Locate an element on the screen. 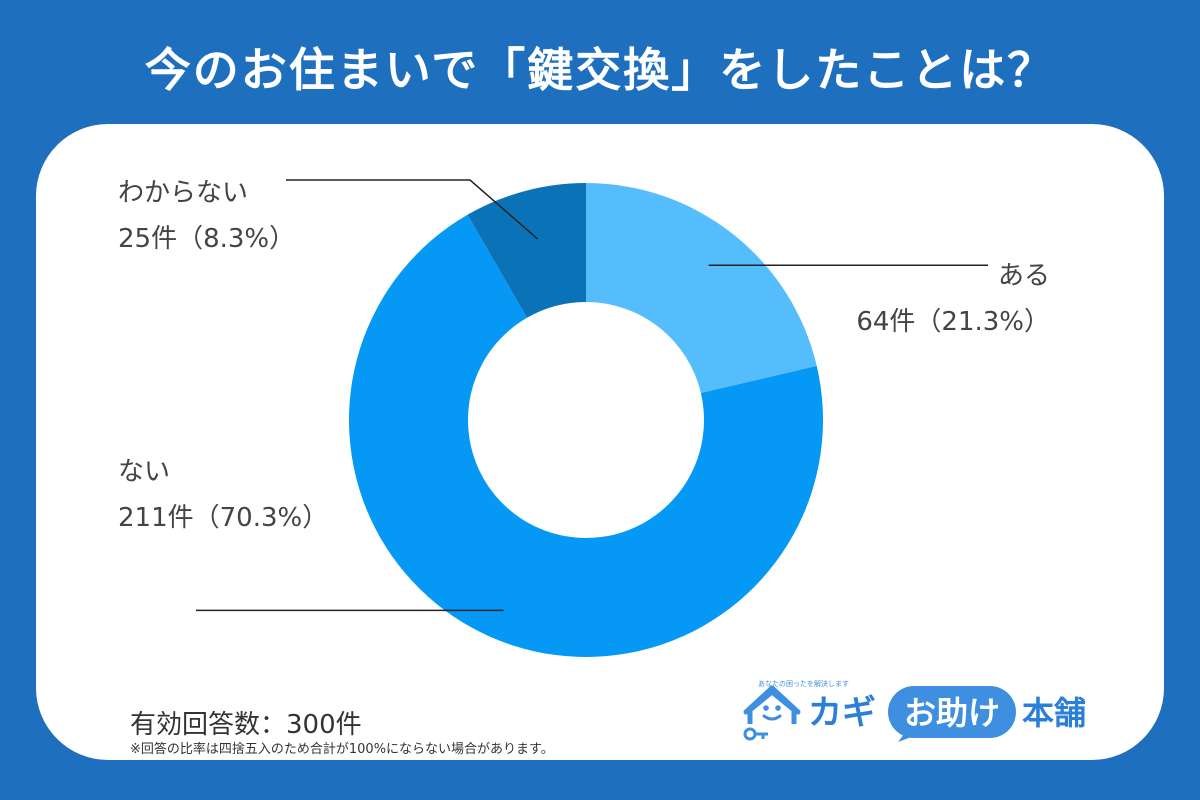 This screenshot has height=800, width=1200. brand-logo: あなたの困ったを解決します カギ お助け 本舗 is located at coordinates (914, 711).